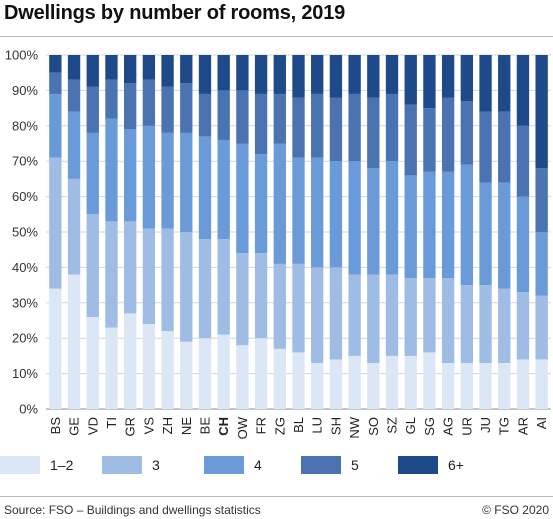 The height and width of the screenshot is (519, 553). I want to click on x-tick-label: VS, so click(148, 426).